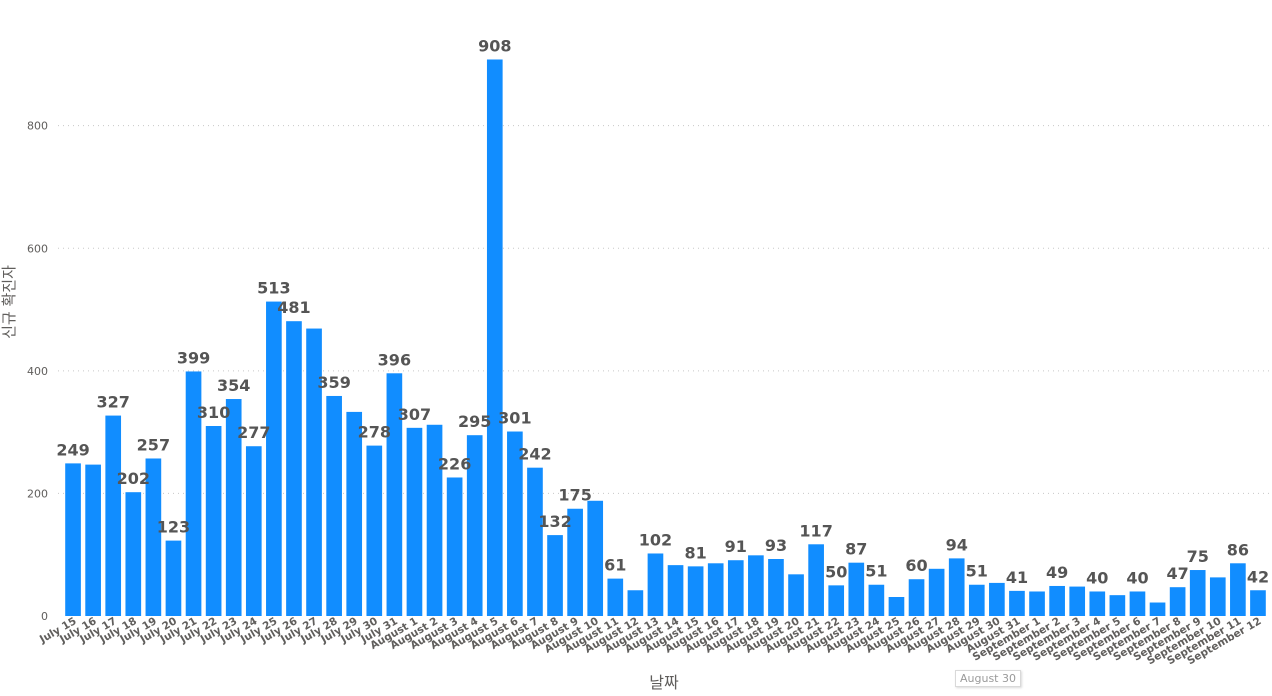  I want to click on data-label: 513, so click(273, 288).